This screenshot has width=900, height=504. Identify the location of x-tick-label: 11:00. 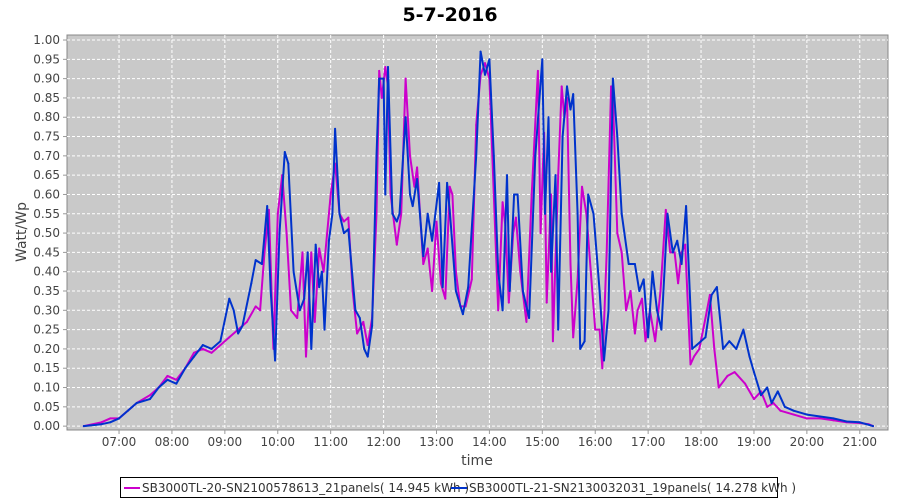
(330, 442).